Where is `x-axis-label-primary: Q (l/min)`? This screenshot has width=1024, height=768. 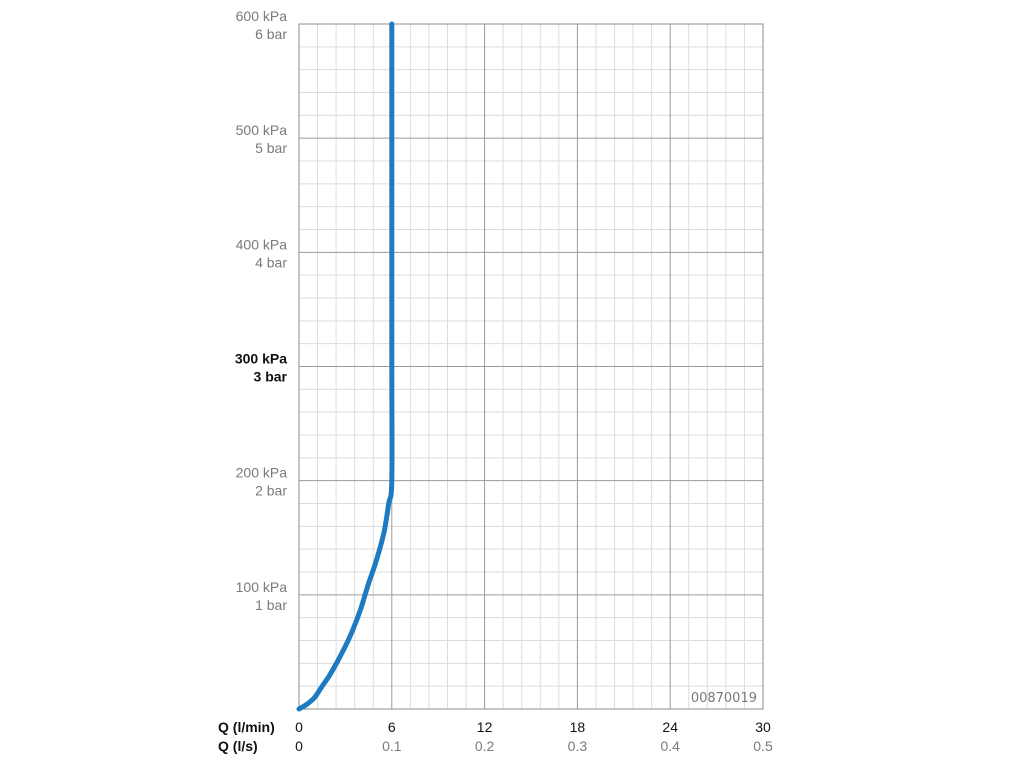 x-axis-label-primary: Q (l/min) is located at coordinates (246, 727).